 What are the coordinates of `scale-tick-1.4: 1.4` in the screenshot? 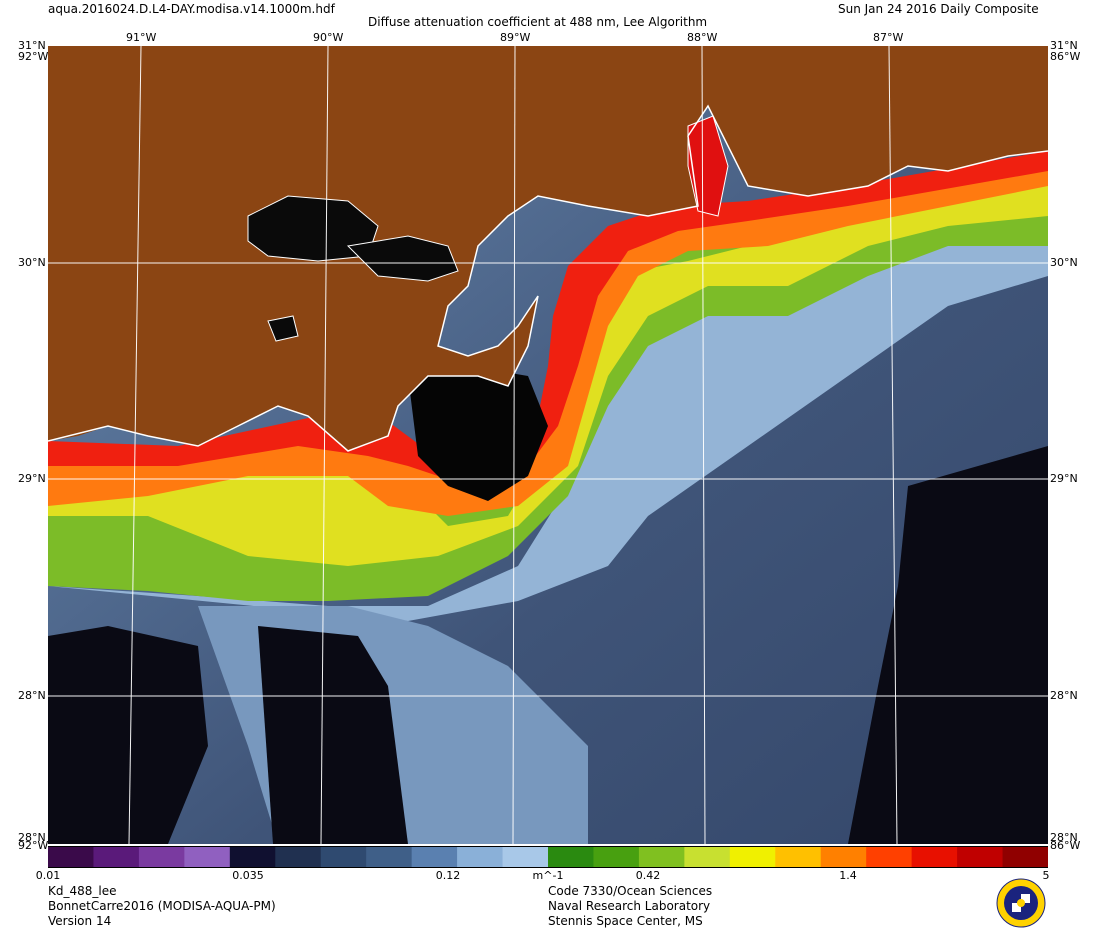 It's located at (848, 875).